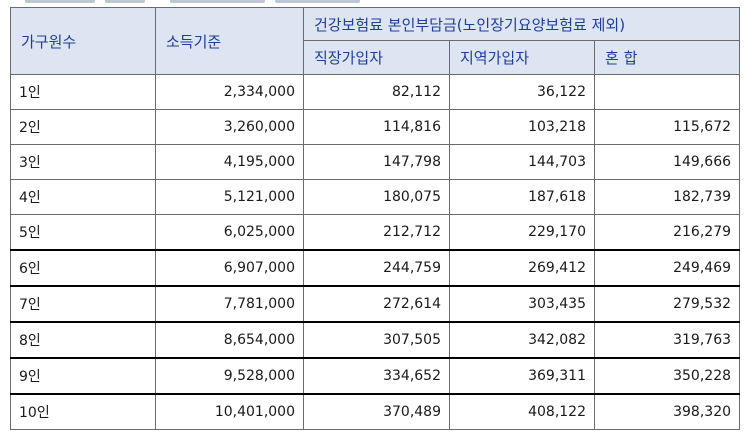  What do you see at coordinates (667, 340) in the screenshot?
I see `cell-mixed: 319,763` at bounding box center [667, 340].